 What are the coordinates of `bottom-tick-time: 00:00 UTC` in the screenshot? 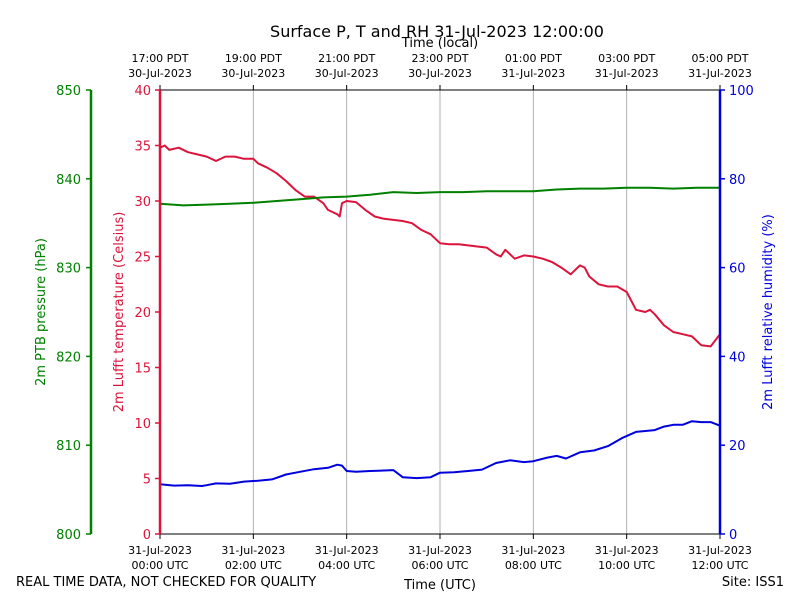 It's located at (159, 565).